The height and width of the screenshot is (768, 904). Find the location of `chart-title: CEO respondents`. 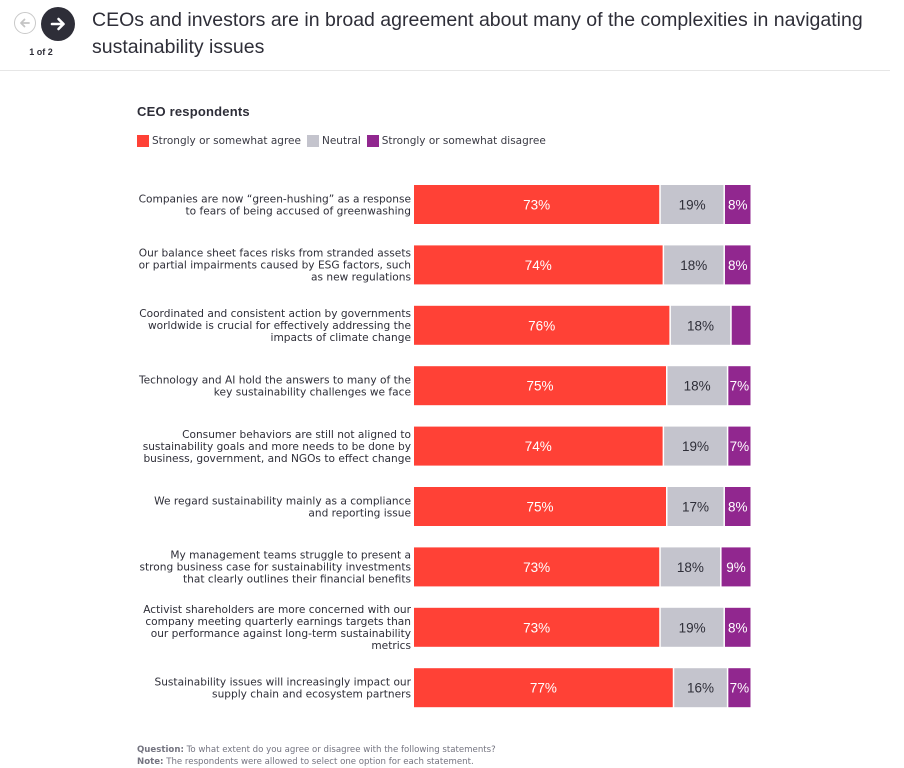

chart-title: CEO respondents is located at coordinates (193, 111).